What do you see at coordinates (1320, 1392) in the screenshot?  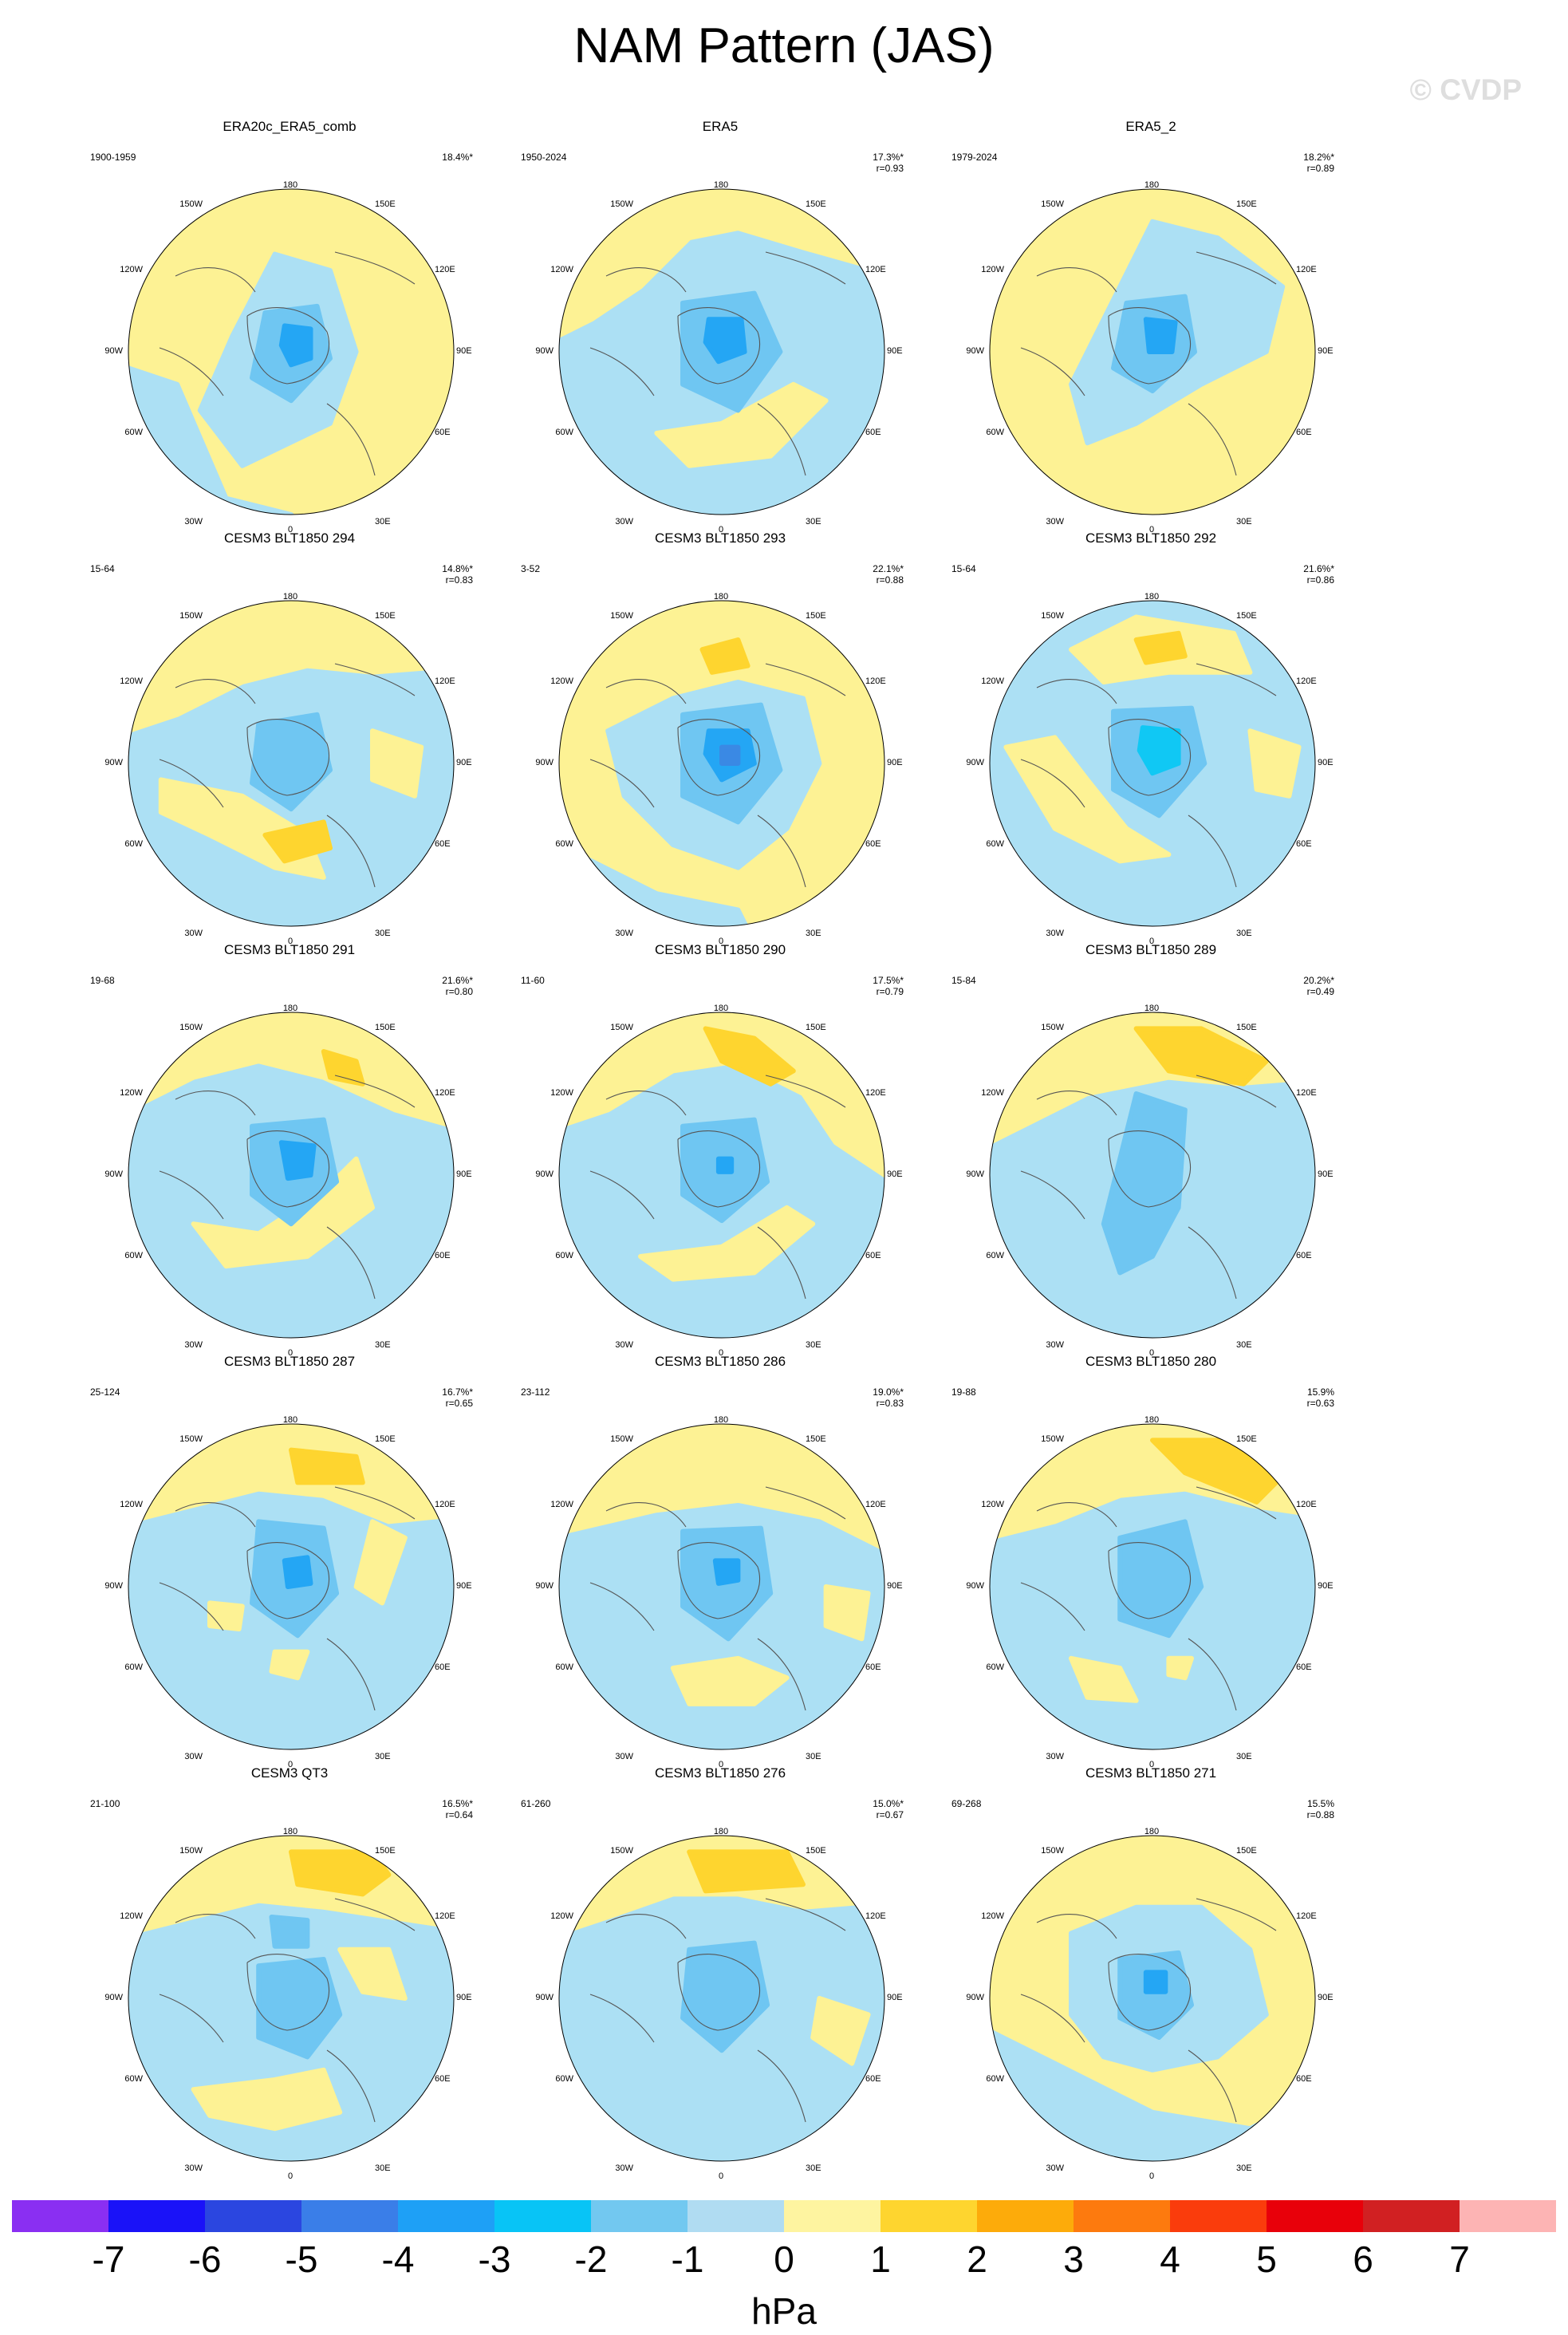 I see `panel-variance-percent: 15.9%` at bounding box center [1320, 1392].